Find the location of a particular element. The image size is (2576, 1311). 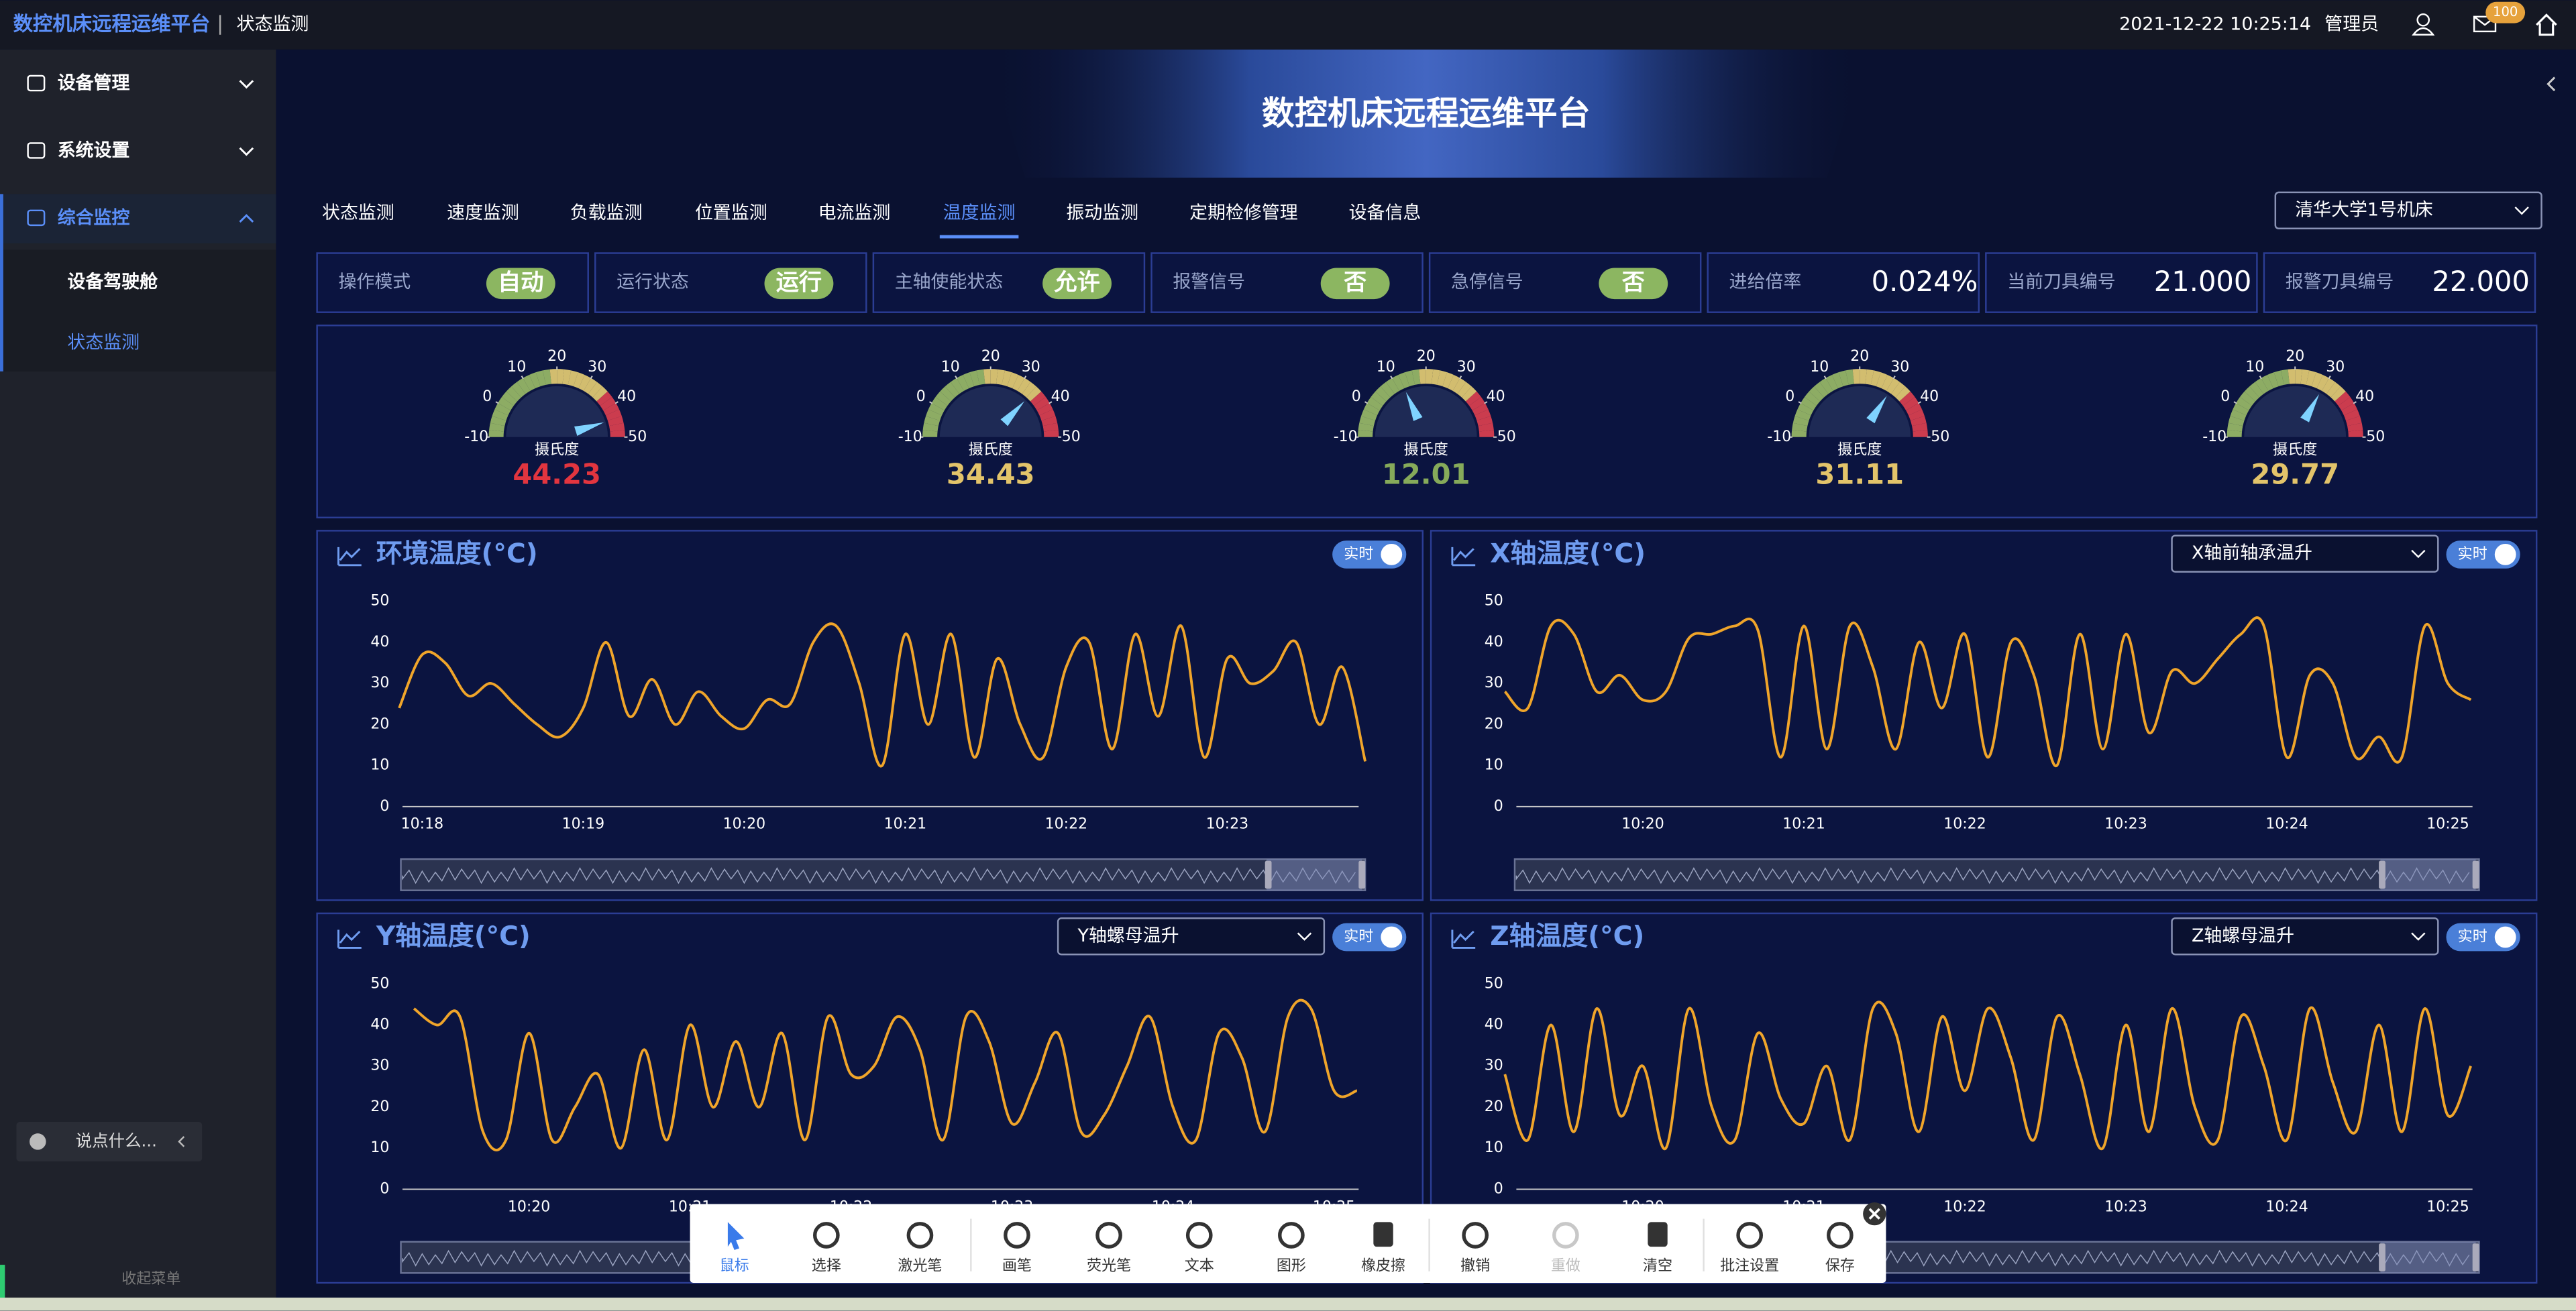

tab: 电流监测 is located at coordinates (854, 213).